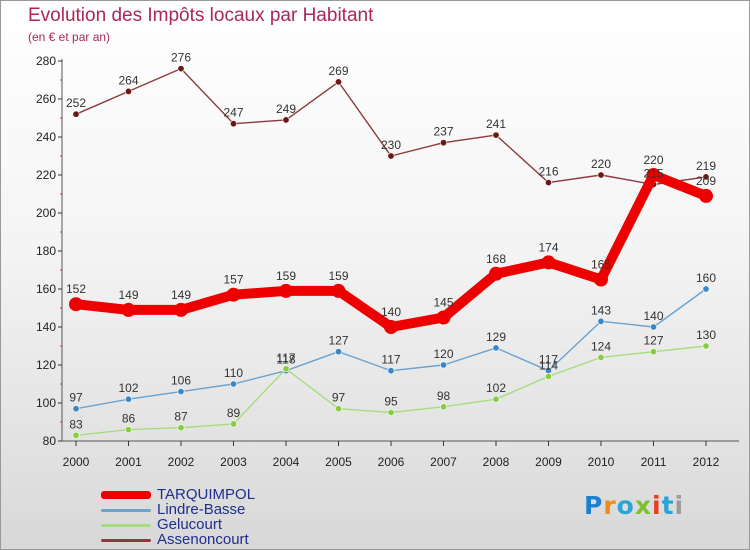 Image resolution: width=750 pixels, height=550 pixels. Describe the element at coordinates (706, 181) in the screenshot. I see `data-label-tarquimpol: 209` at that location.